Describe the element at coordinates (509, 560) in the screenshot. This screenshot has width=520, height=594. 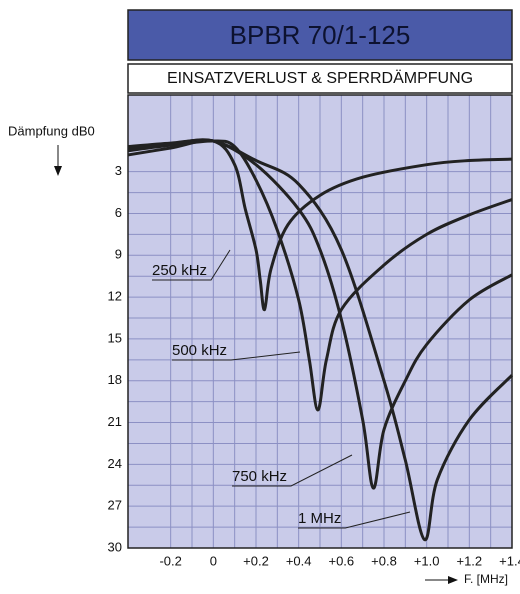
I see `x-tick-label: +1.4` at that location.